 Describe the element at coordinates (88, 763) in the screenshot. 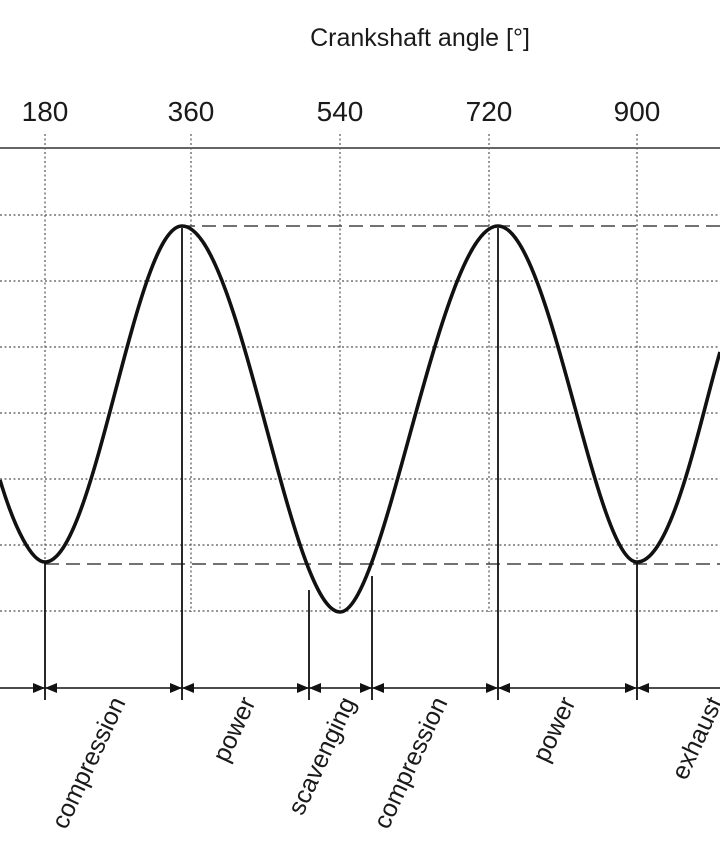

I see `phase-label-compression: compression` at that location.